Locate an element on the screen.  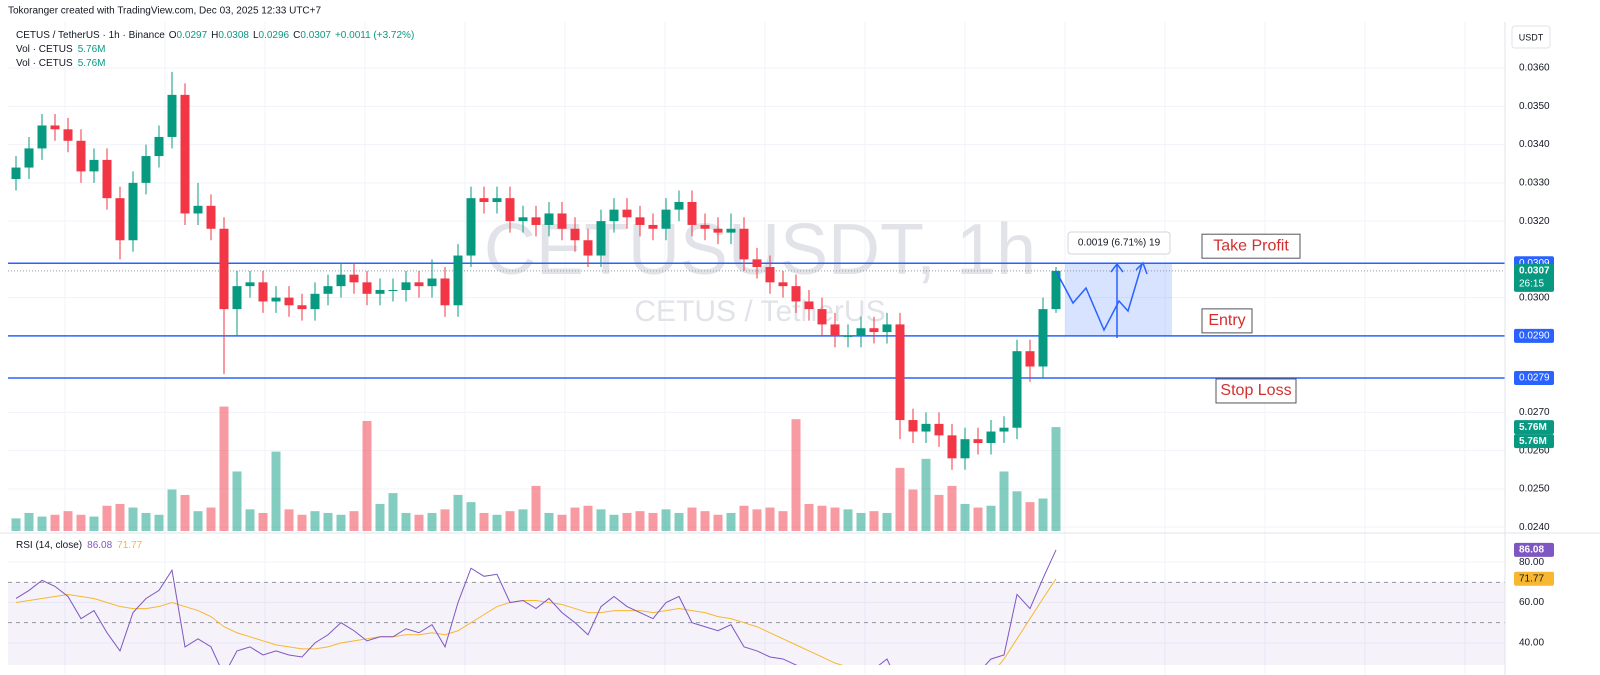
legend-value: 71.77 is located at coordinates (129, 545).